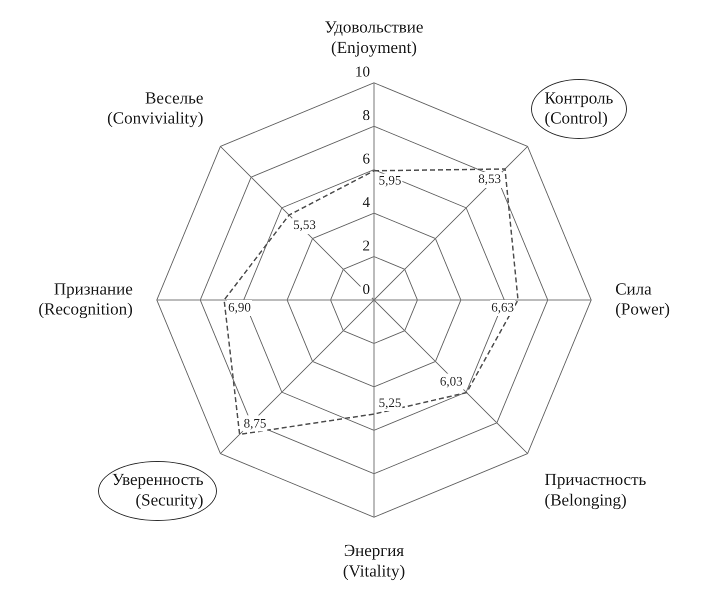 The height and width of the screenshot is (600, 710). What do you see at coordinates (158, 490) in the screenshot?
I see `spoke-label: Уверенность (Security)` at bounding box center [158, 490].